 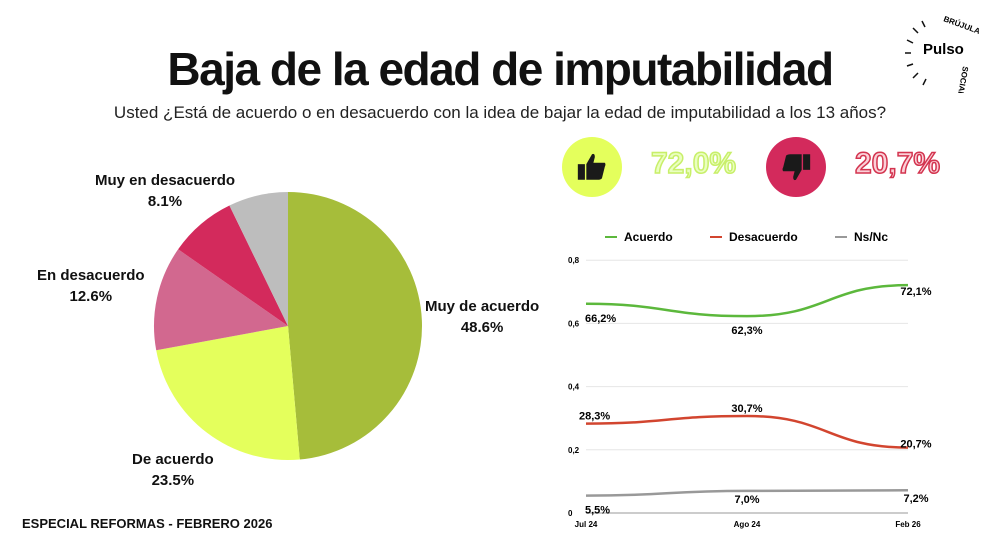 I want to click on footer-text: ESPECIAL REFORMAS - FEBRERO 2026, so click(x=147, y=523).